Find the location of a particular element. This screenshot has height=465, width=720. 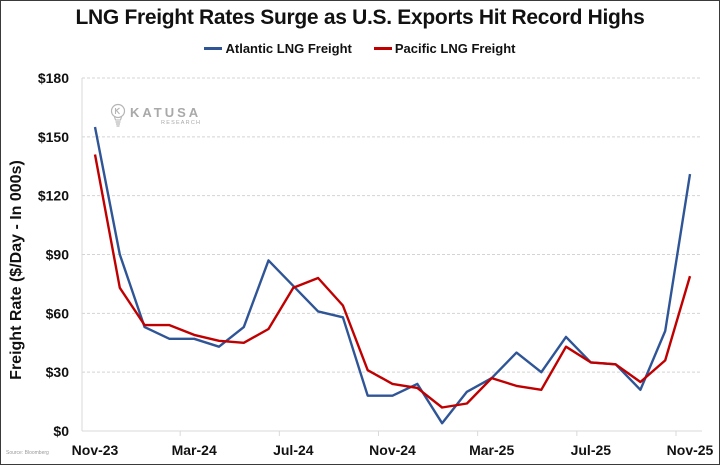

legend-swatch-atlantic is located at coordinates (213, 48).